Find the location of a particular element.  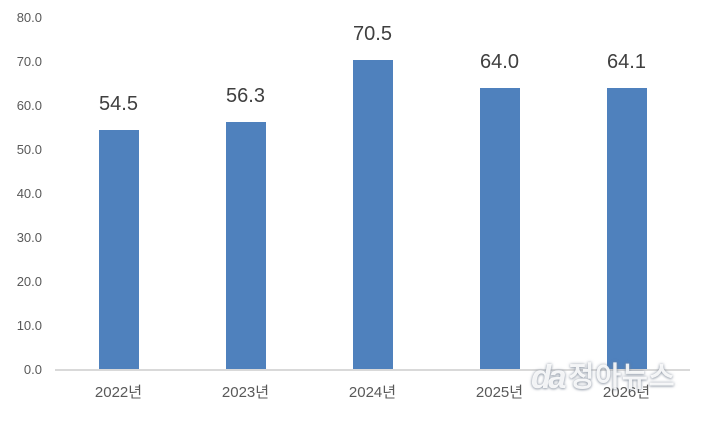

y-tick-label: 50.0 is located at coordinates (29, 149).